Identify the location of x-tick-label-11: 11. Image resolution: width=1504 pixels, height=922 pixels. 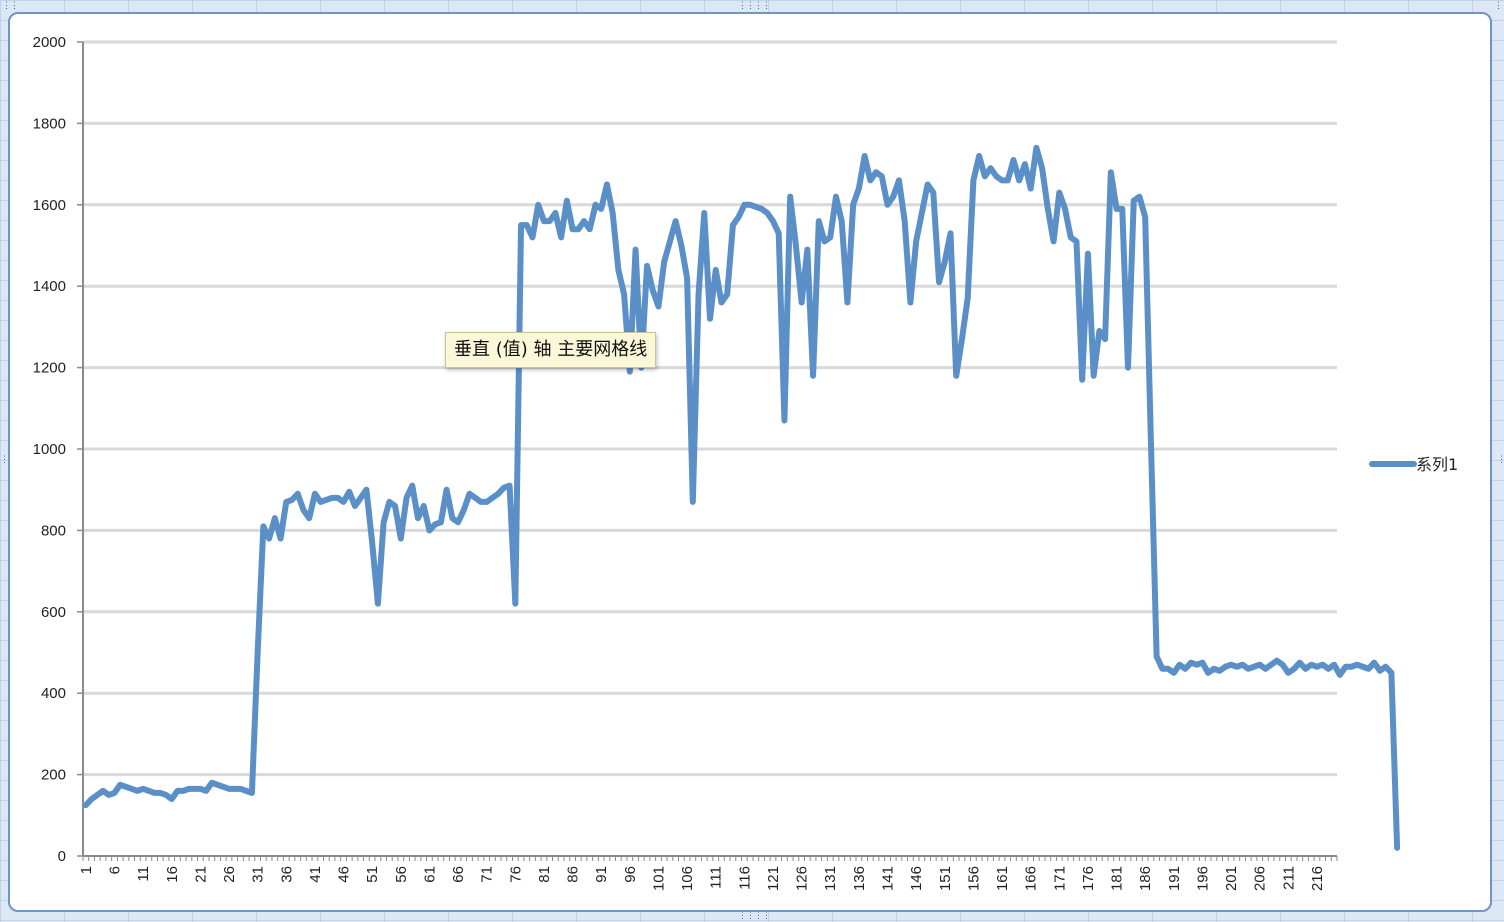
(143, 874).